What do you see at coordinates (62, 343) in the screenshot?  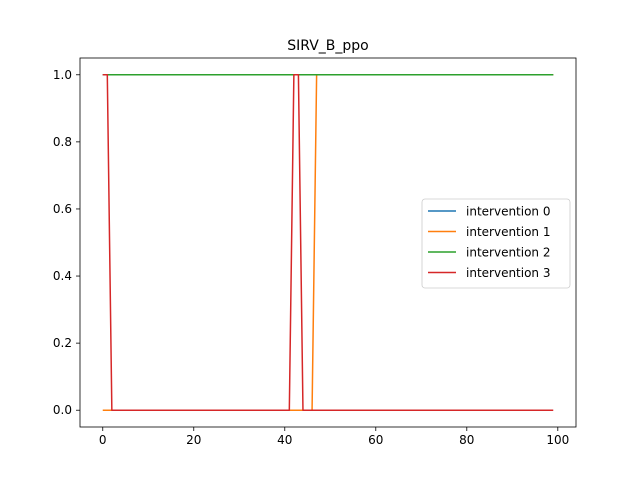 I see `y-tick-label: 0.2` at bounding box center [62, 343].